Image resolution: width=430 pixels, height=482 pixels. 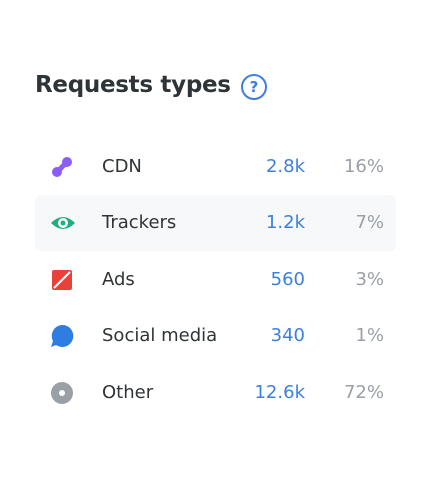 I want to click on row: Social media 340 1%, so click(x=215, y=336).